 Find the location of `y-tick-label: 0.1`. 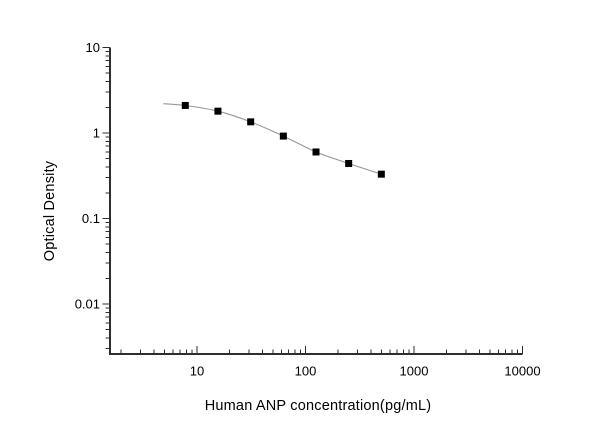

y-tick-label: 0.1 is located at coordinates (91, 218).